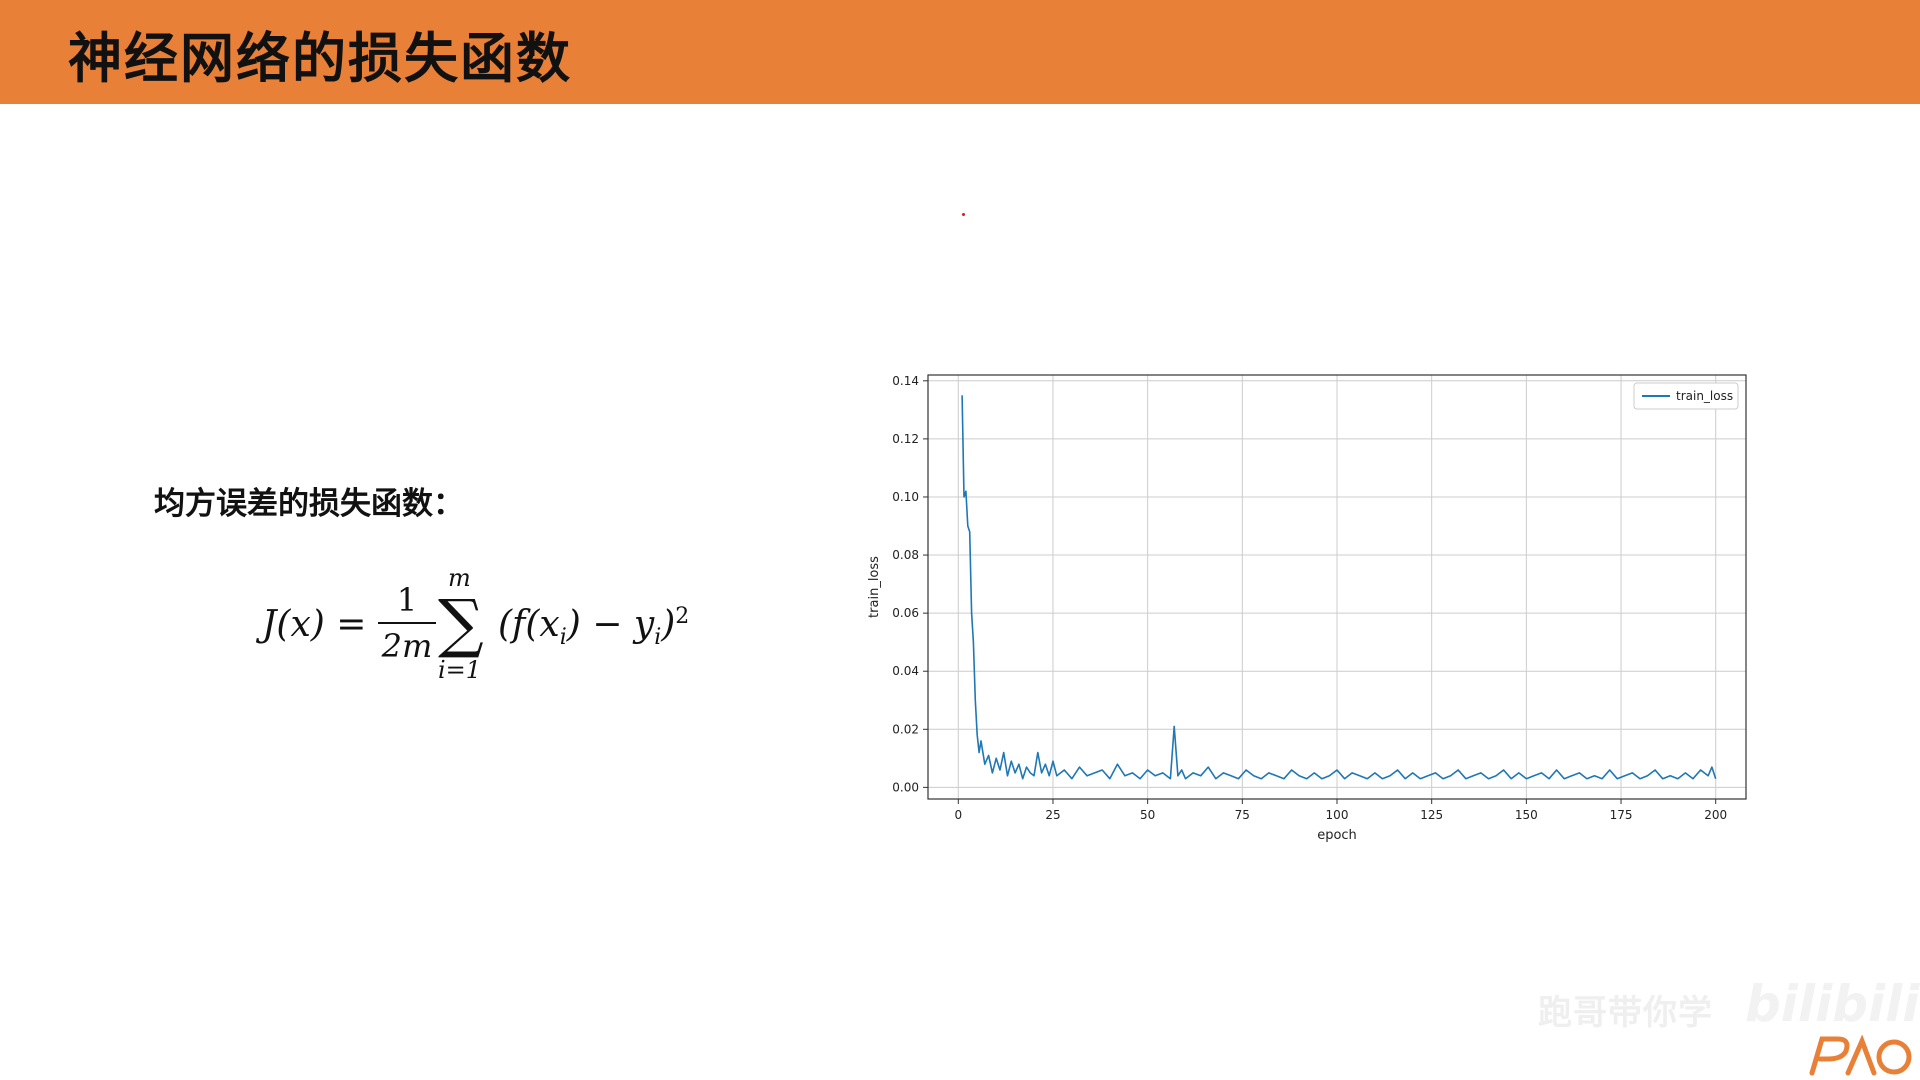 This screenshot has height=1080, width=1920. What do you see at coordinates (314, 624) in the screenshot?
I see `formula-lhs: J(x) =` at bounding box center [314, 624].